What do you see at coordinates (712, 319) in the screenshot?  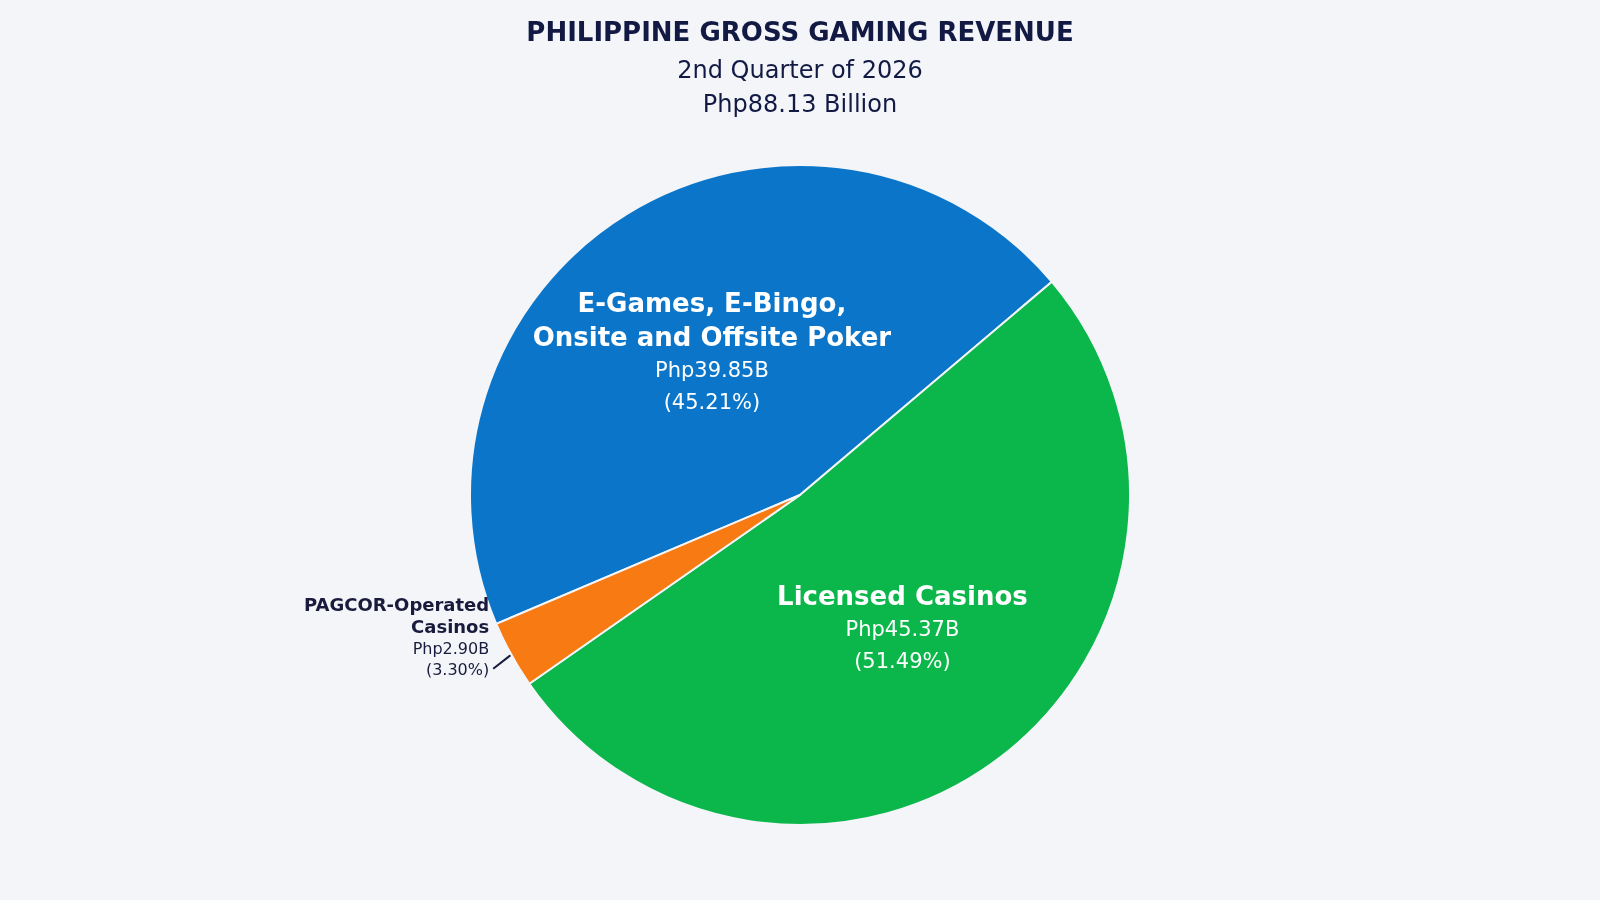 I see `slice-label: E-Games, E-Bingo, Onsite and Offsite Poker` at bounding box center [712, 319].